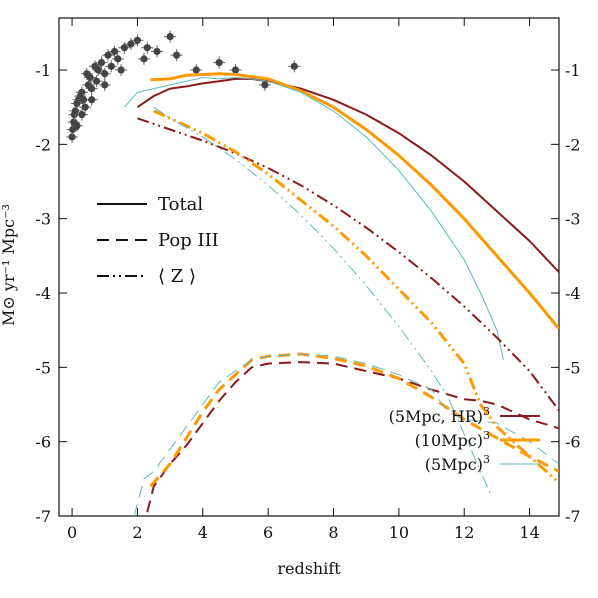 The image size is (598, 598). Describe the element at coordinates (43, 442) in the screenshot. I see `y-tick-label: -6` at that location.